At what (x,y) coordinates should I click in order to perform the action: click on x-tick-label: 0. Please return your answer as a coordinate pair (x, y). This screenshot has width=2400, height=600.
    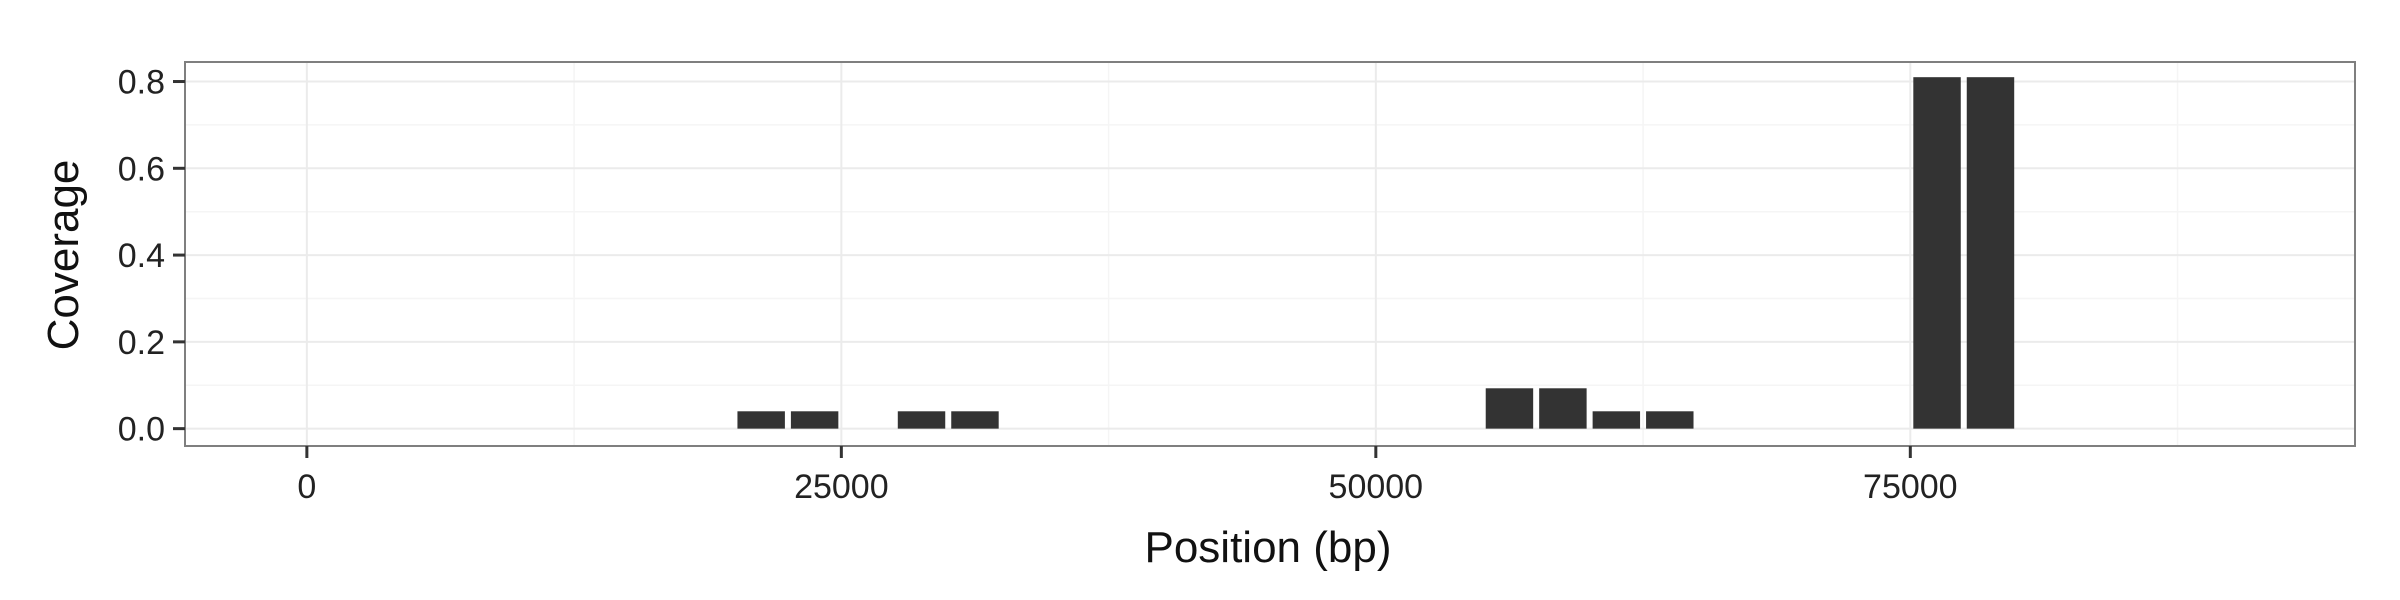
    Looking at the image, I should click on (306, 487).